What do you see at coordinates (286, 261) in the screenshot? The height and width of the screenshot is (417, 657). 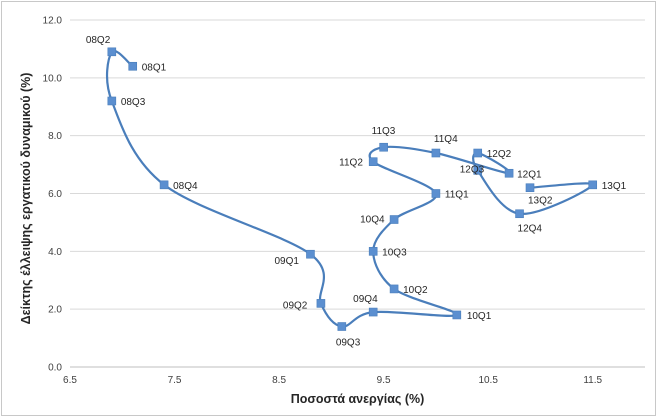 I see `data-point-label: 09Q1` at bounding box center [286, 261].